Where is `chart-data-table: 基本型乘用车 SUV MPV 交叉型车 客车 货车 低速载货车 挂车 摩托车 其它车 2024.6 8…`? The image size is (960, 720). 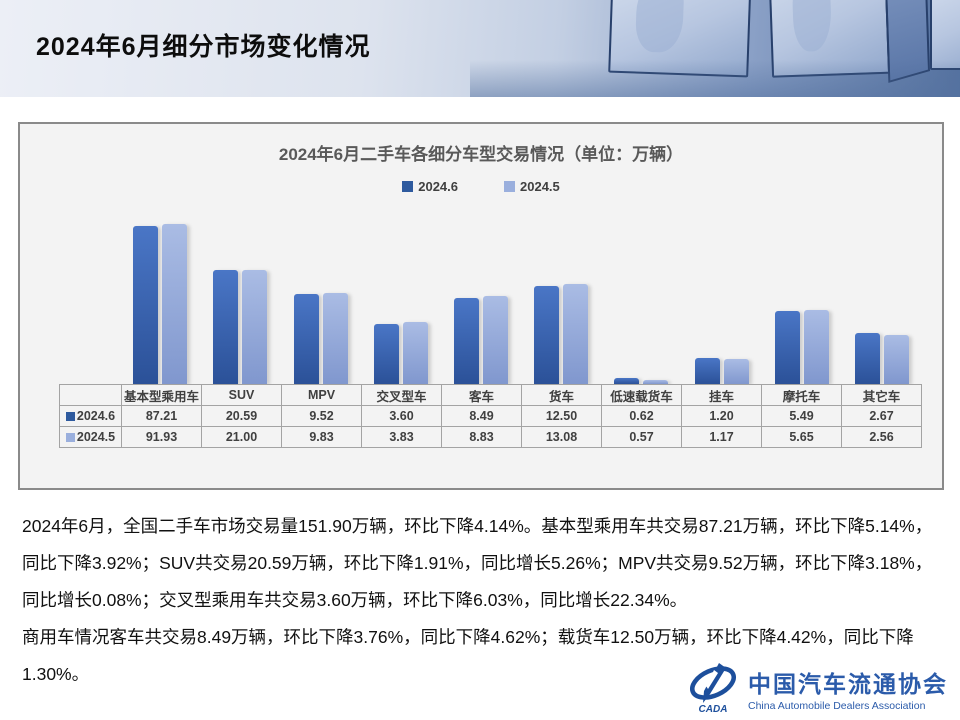
chart-data-table: 基本型乘用车 SUV MPV 交叉型车 客车 货车 低速载货车 挂车 摩托车 其它车 2024.6 8… is located at coordinates (490, 416).